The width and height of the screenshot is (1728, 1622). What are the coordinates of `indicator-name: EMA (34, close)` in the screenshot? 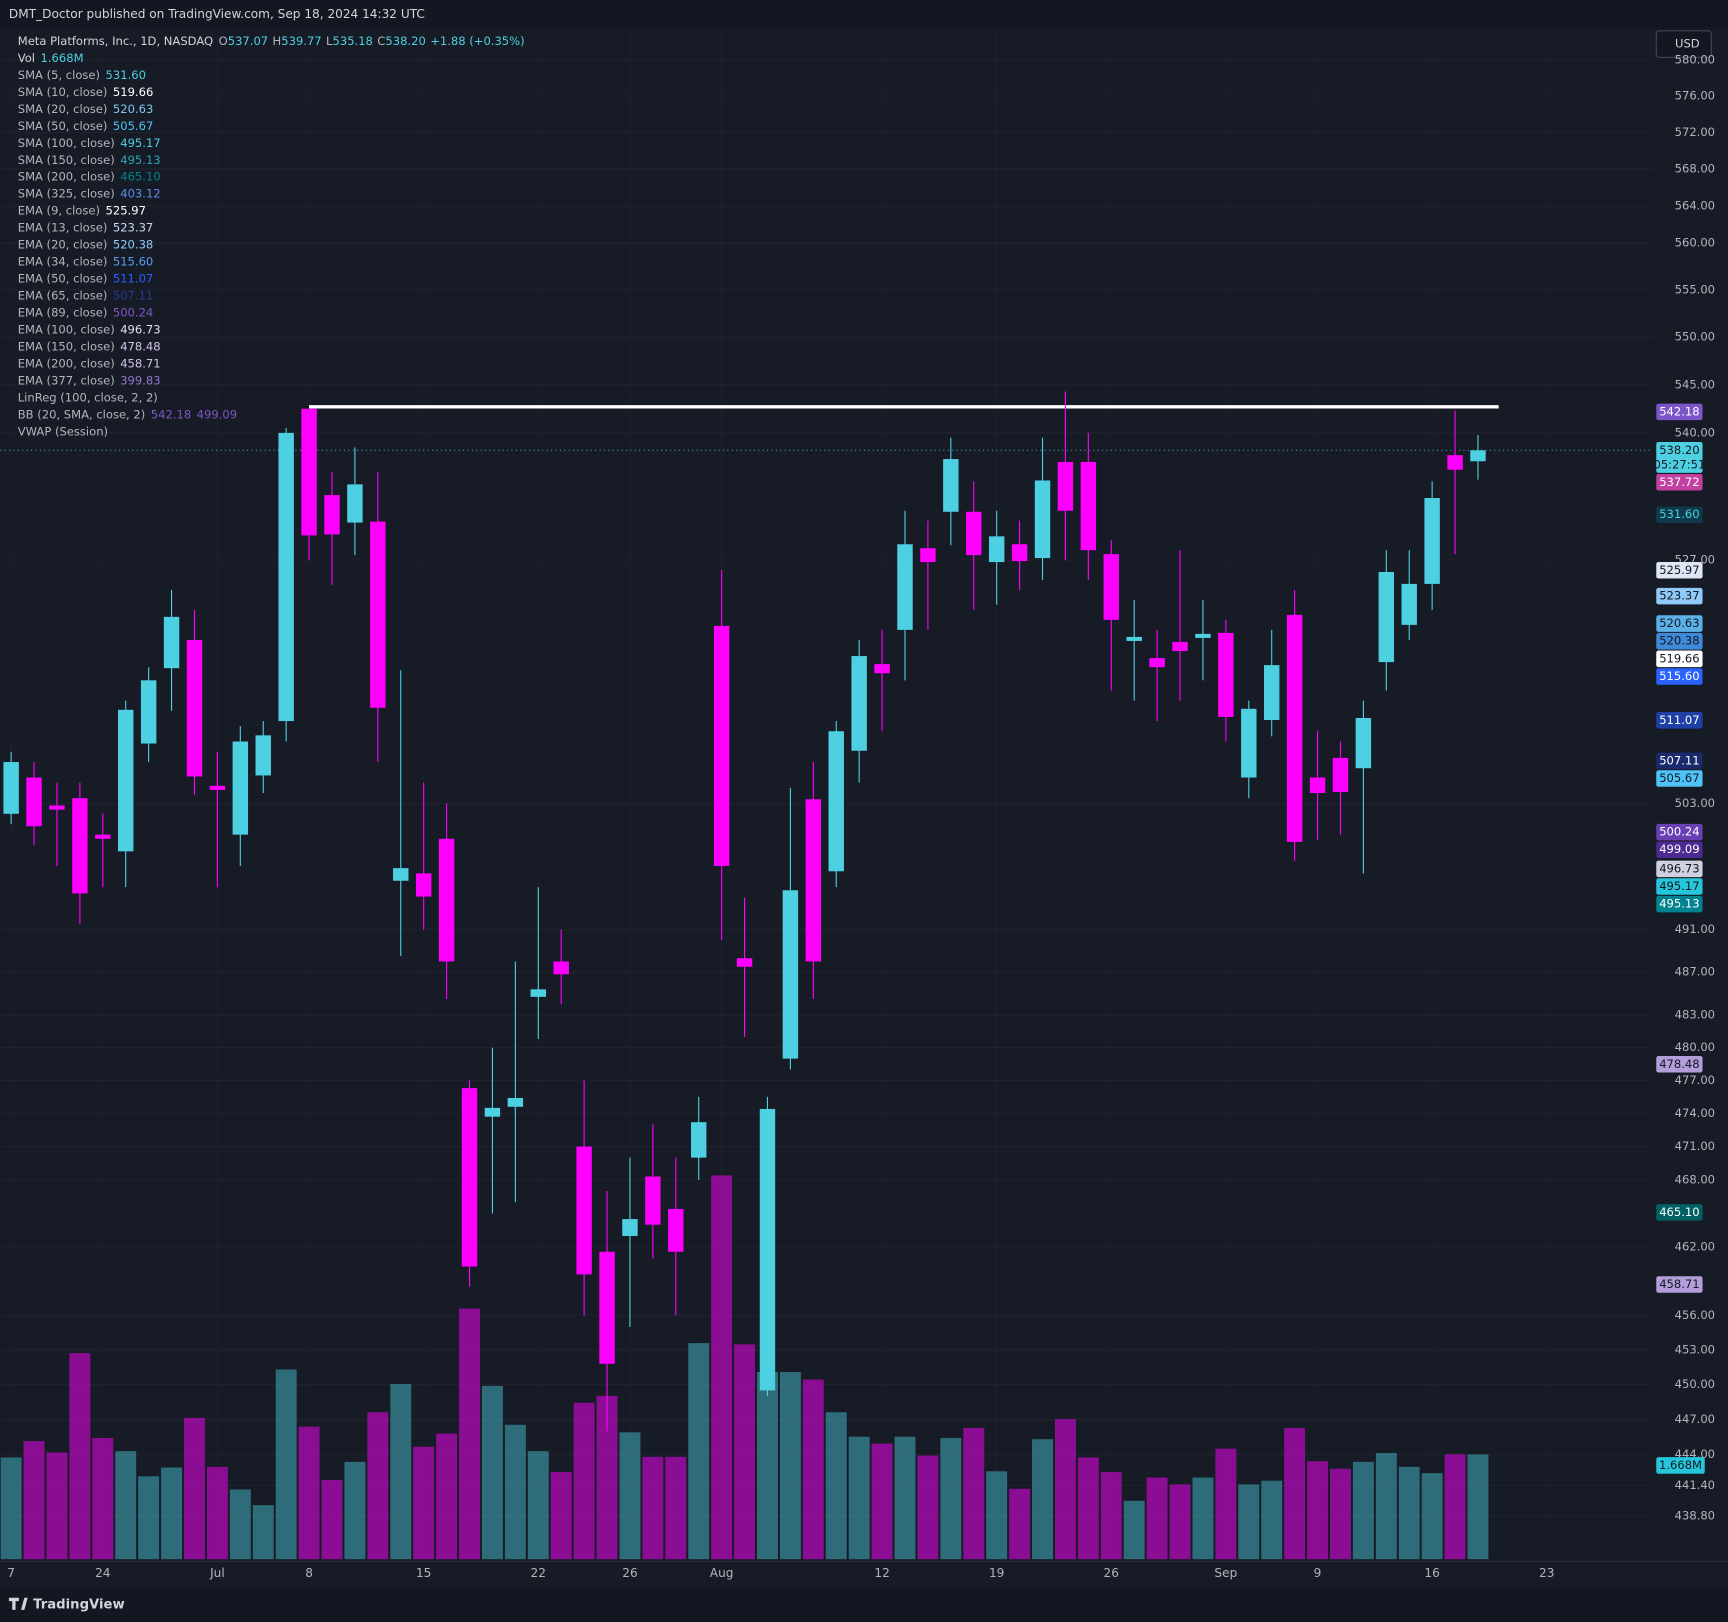 It's located at (63, 261).